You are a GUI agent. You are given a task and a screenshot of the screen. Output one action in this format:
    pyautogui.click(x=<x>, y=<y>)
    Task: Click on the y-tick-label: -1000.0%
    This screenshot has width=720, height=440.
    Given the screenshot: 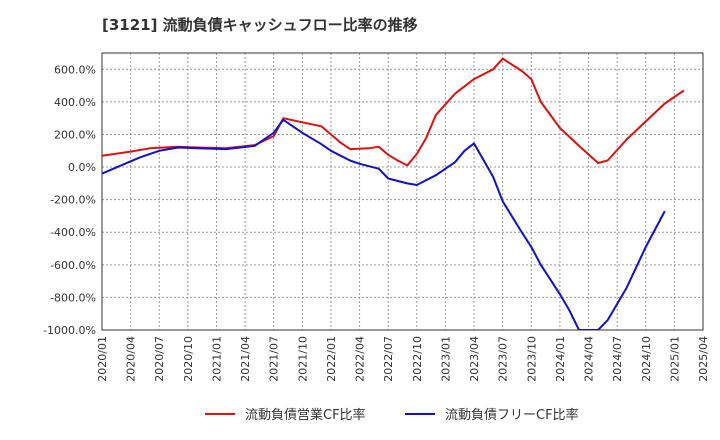 What is the action you would take?
    pyautogui.click(x=69, y=330)
    